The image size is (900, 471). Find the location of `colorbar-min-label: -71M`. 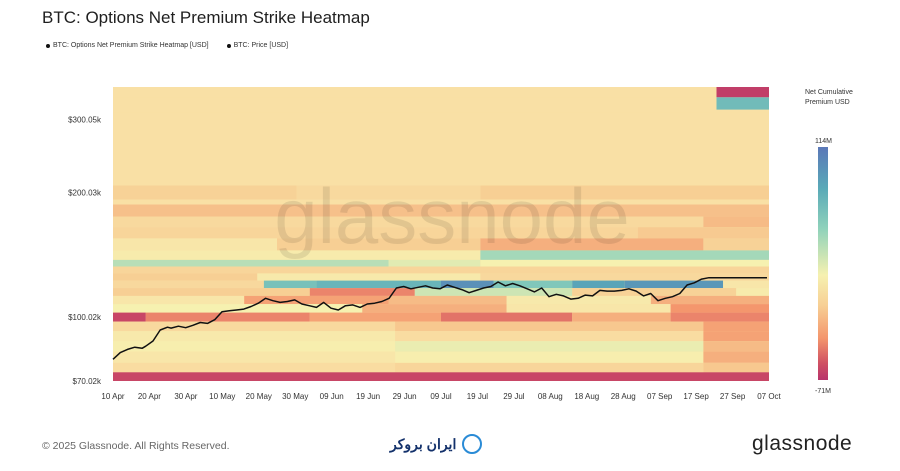

colorbar-min-label: -71M is located at coordinates (823, 391).